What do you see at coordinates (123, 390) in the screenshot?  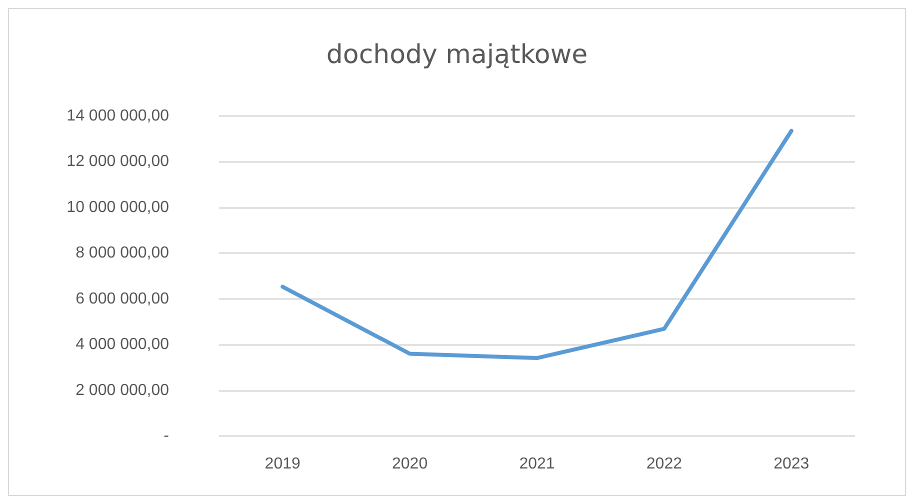 I see `y-tick-label: 2 000 000,00` at bounding box center [123, 390].